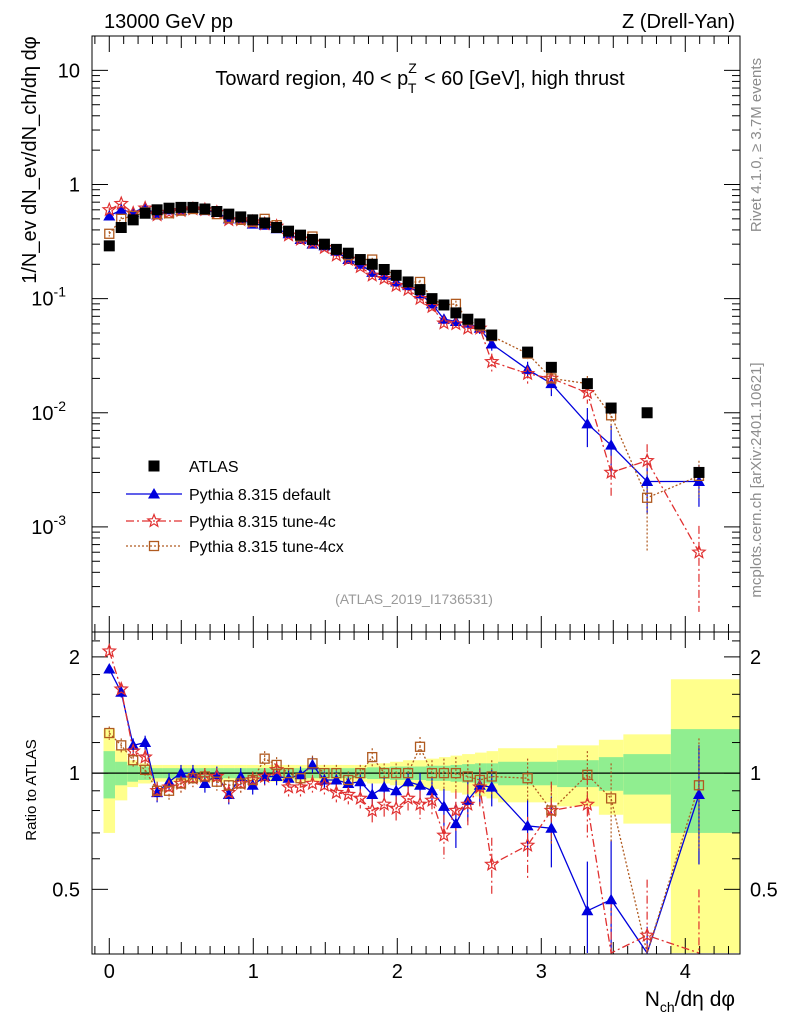 The width and height of the screenshot is (786, 1024). What do you see at coordinates (705, 999) in the screenshot?
I see `xlabel-post: /dη dφ` at bounding box center [705, 999].